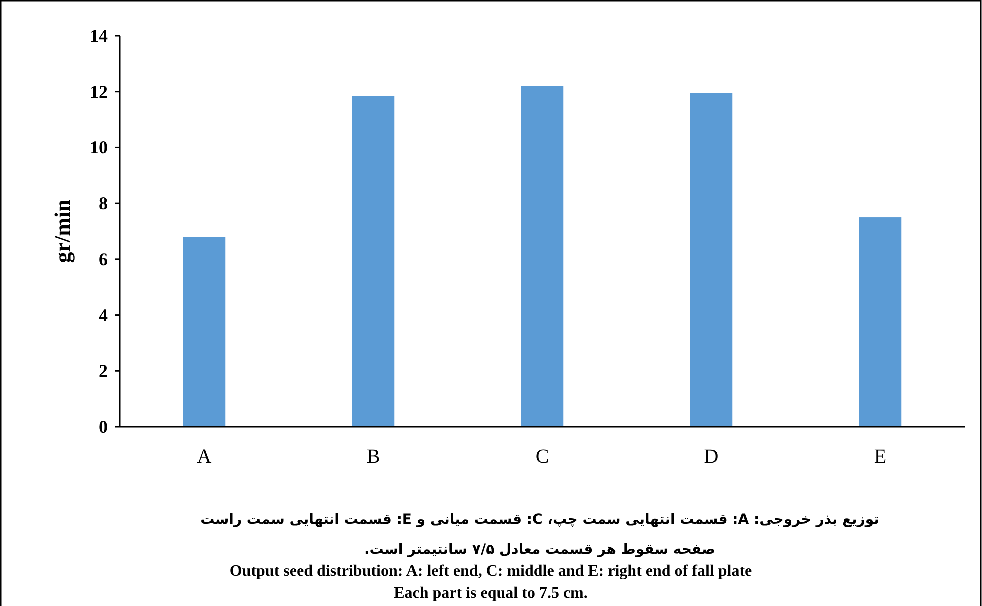  Describe the element at coordinates (103, 371) in the screenshot. I see `y-tick-label: 2` at that location.